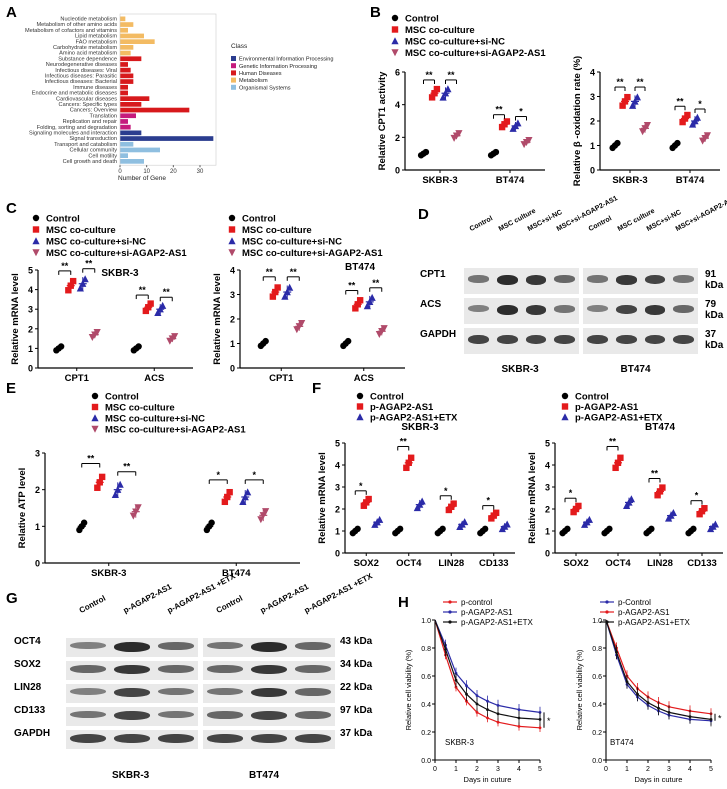 This screenshot has height=789, width=727. What do you see at coordinates (601, 224) in the screenshot?
I see `lane-label: Control` at bounding box center [601, 224].